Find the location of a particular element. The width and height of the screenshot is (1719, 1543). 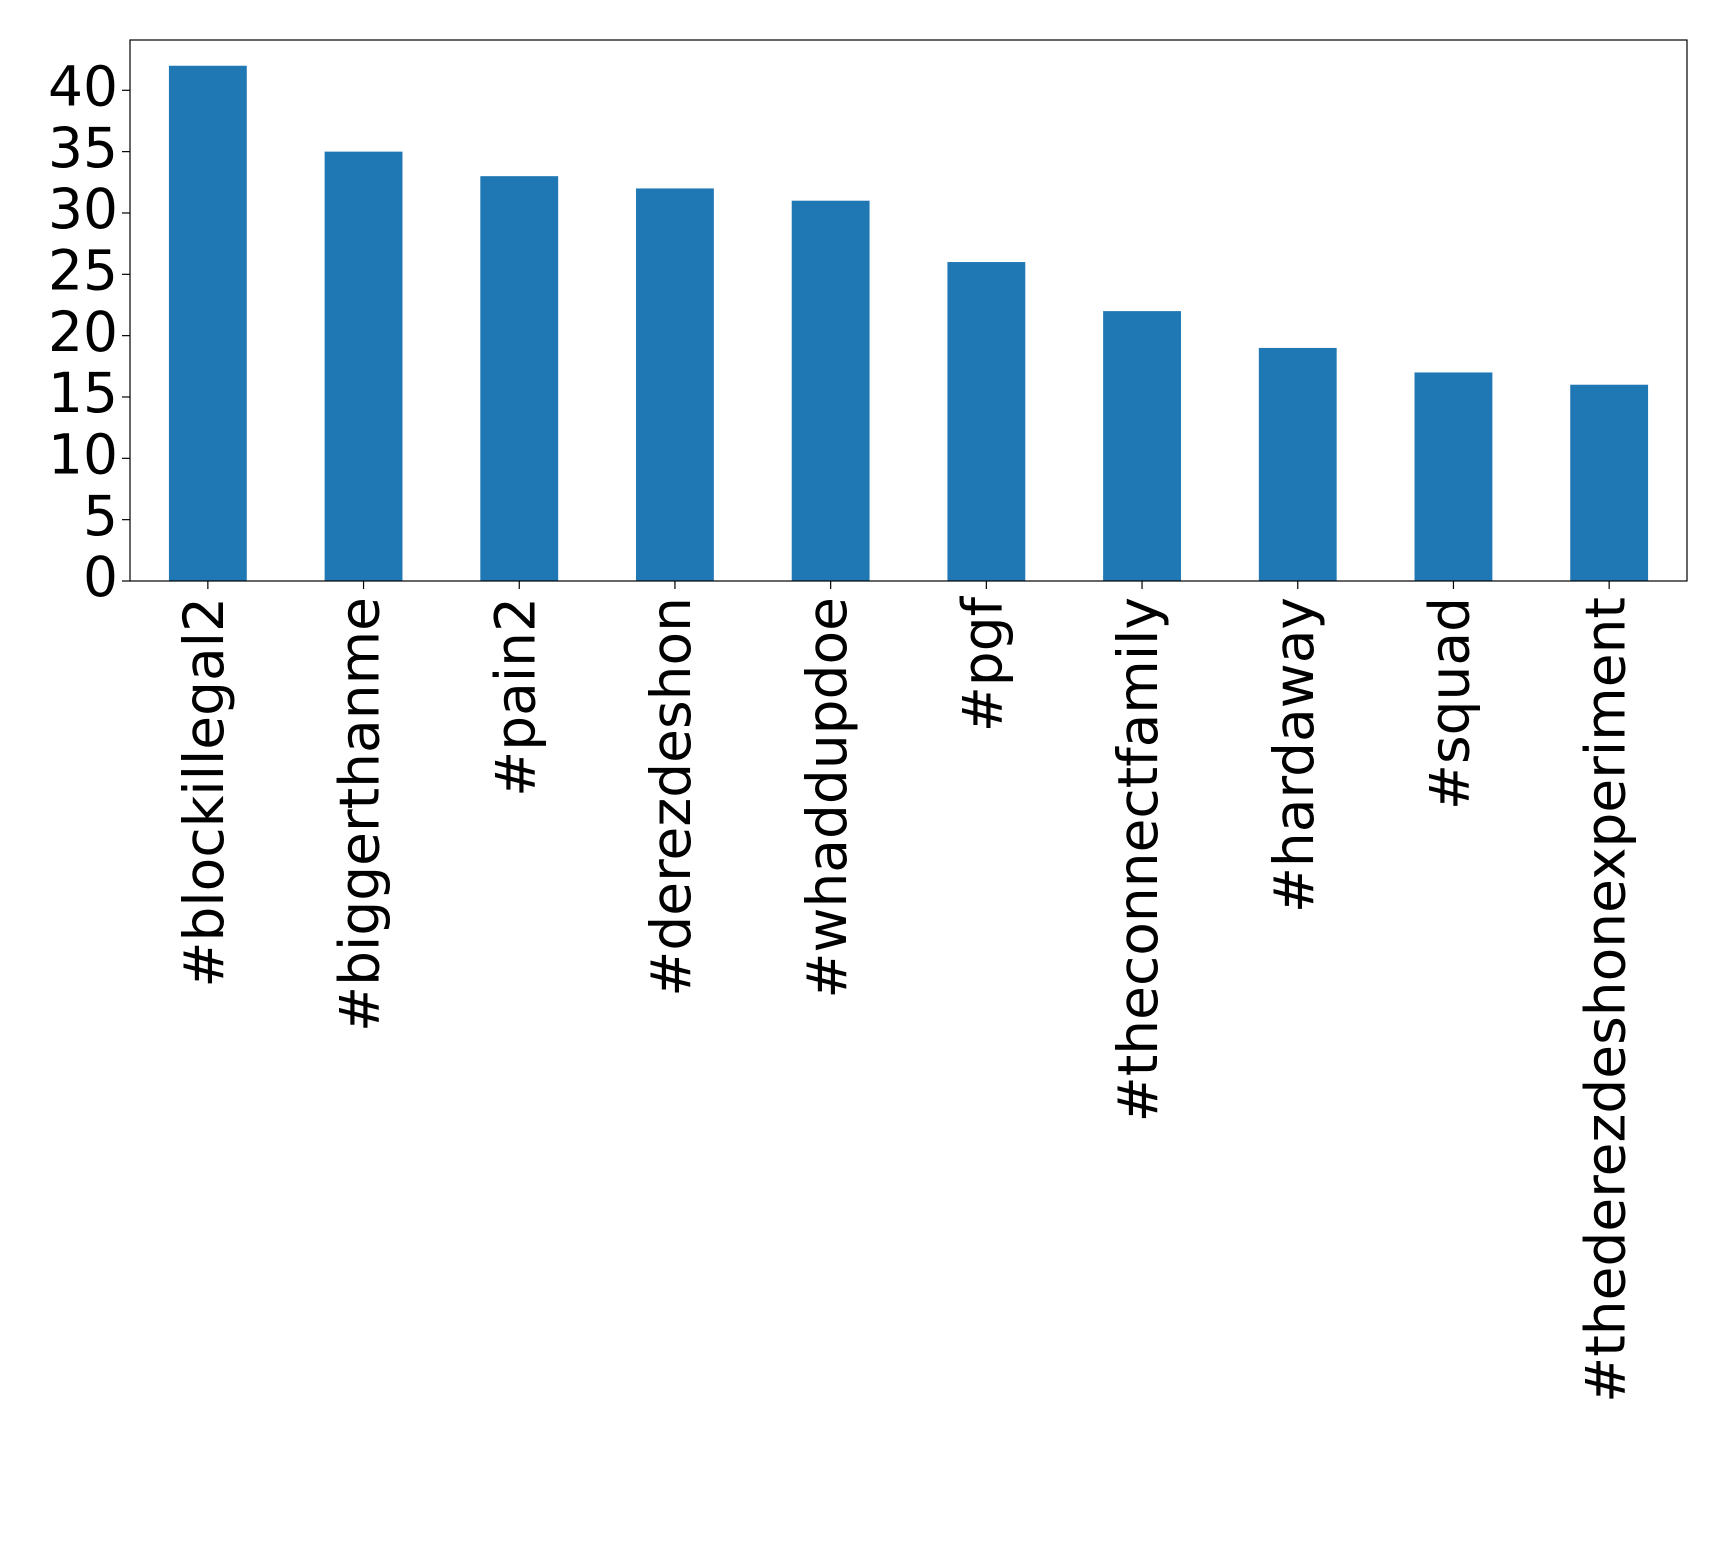

y-tick-label: 25 is located at coordinates (83, 270).